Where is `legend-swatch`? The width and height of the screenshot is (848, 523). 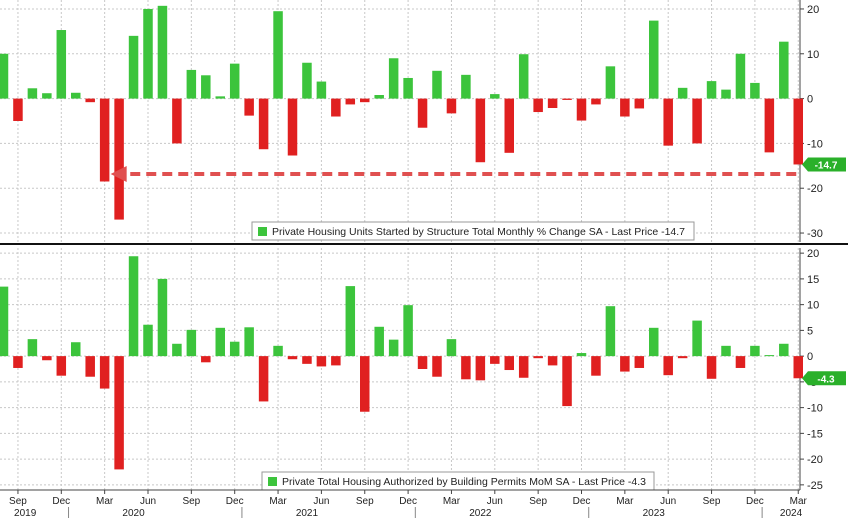 legend-swatch is located at coordinates (262, 231).